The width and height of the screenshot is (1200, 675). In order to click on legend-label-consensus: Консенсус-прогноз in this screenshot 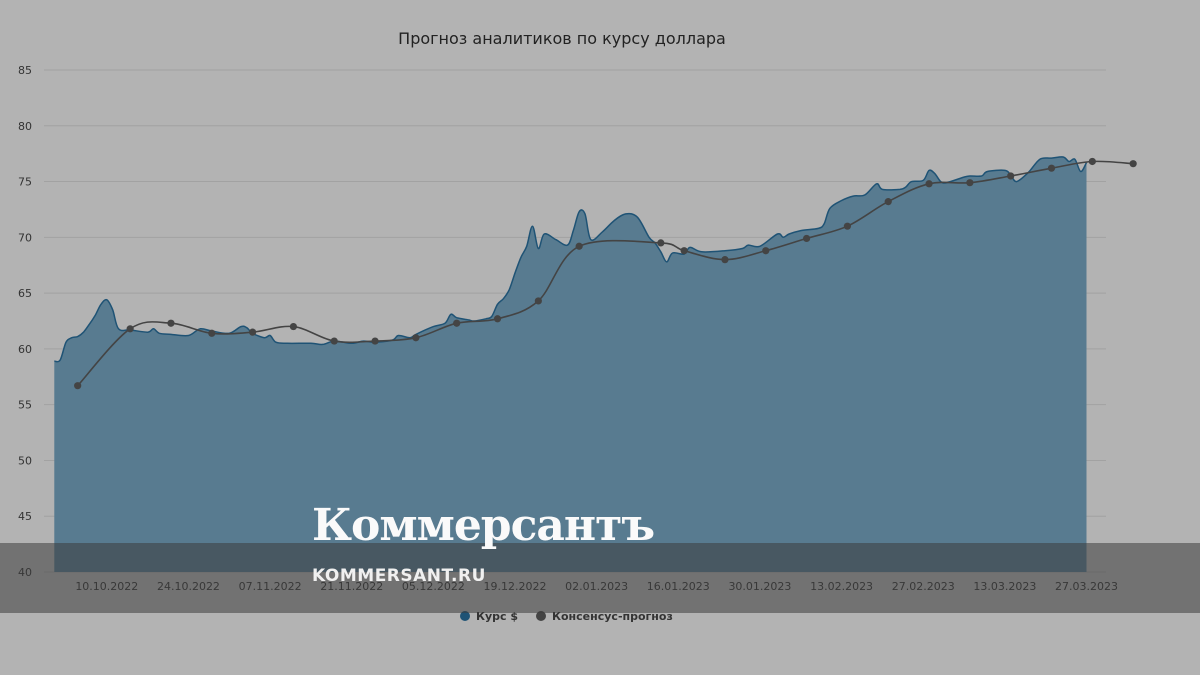, I will do `click(612, 616)`.